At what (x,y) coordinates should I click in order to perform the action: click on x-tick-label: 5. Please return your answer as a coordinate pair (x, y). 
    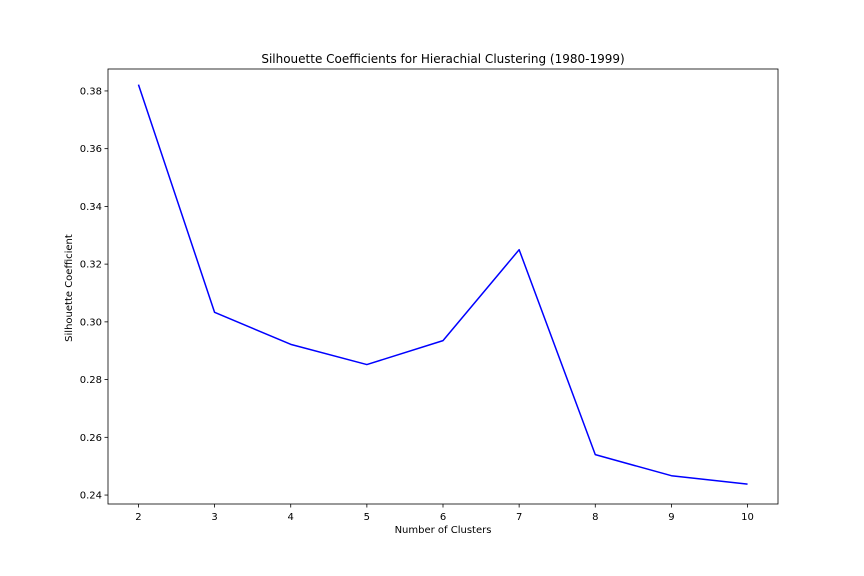
    Looking at the image, I should click on (367, 517).